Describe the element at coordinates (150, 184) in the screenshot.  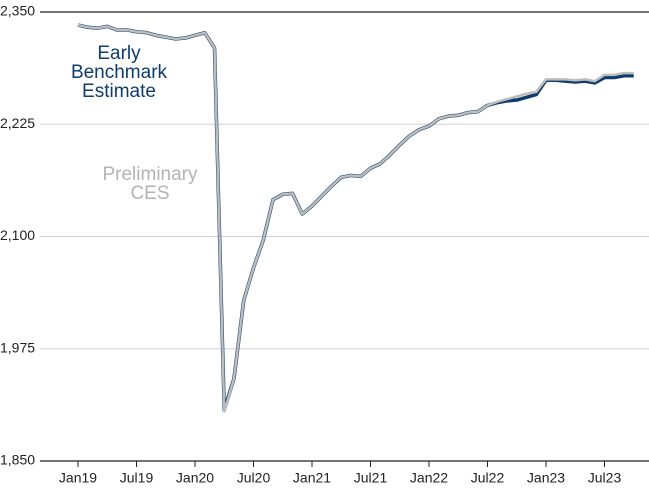
I see `series-label: Preliminary CES` at that location.